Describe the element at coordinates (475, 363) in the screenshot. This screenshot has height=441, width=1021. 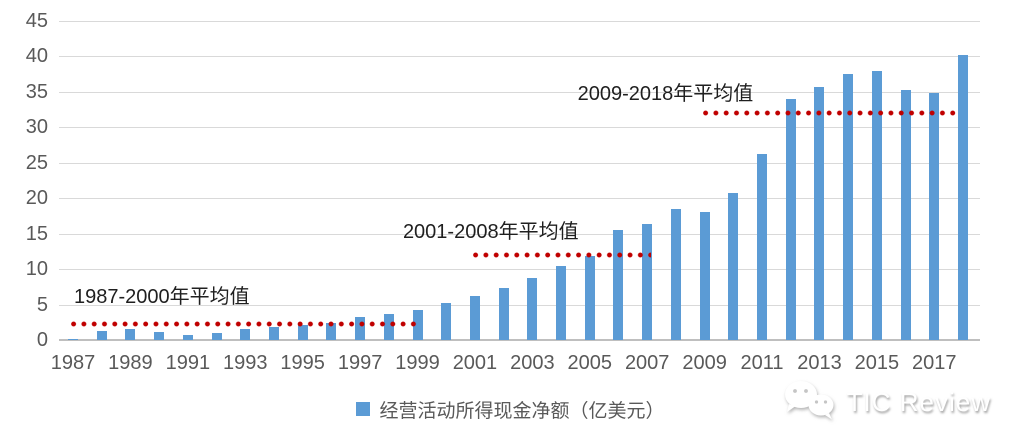
I see `x-axis-label-2001: 2001` at that location.